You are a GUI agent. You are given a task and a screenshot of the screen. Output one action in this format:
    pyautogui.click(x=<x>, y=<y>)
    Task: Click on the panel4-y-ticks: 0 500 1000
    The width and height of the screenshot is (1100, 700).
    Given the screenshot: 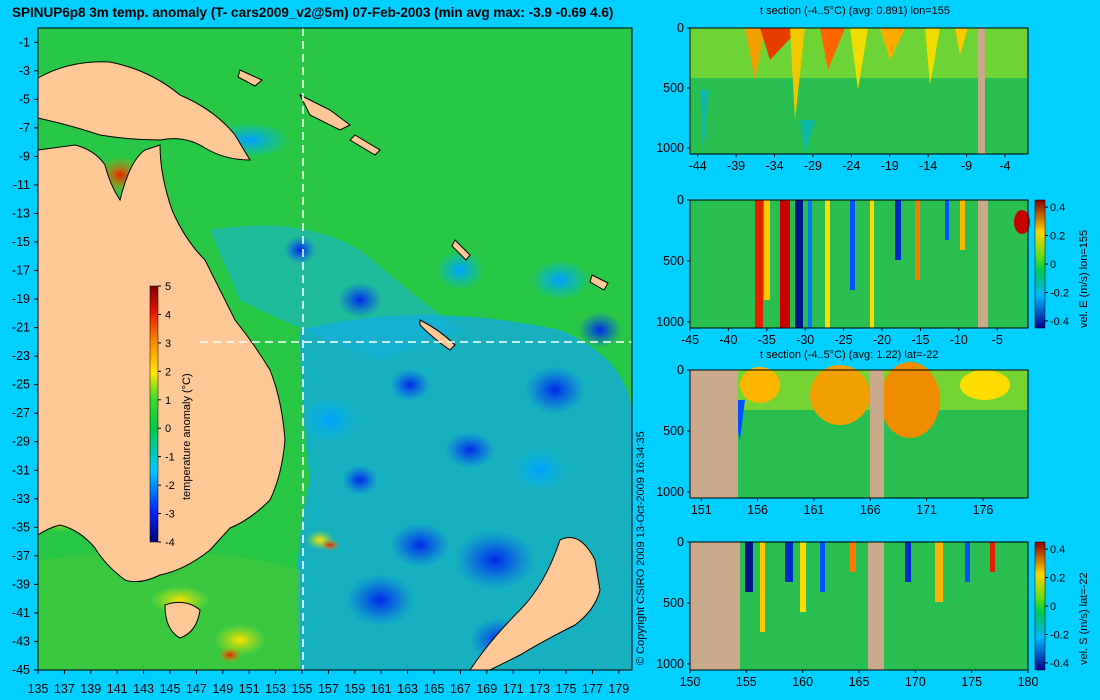 What is the action you would take?
    pyautogui.click(x=673, y=603)
    